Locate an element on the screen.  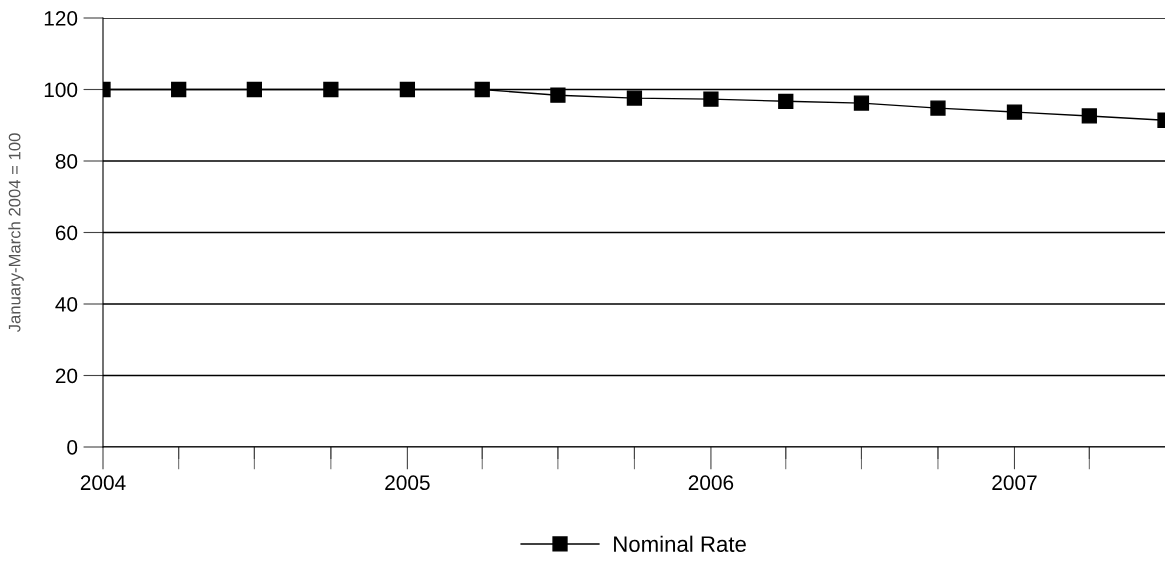
y-tick-label: 40 is located at coordinates (66, 304).